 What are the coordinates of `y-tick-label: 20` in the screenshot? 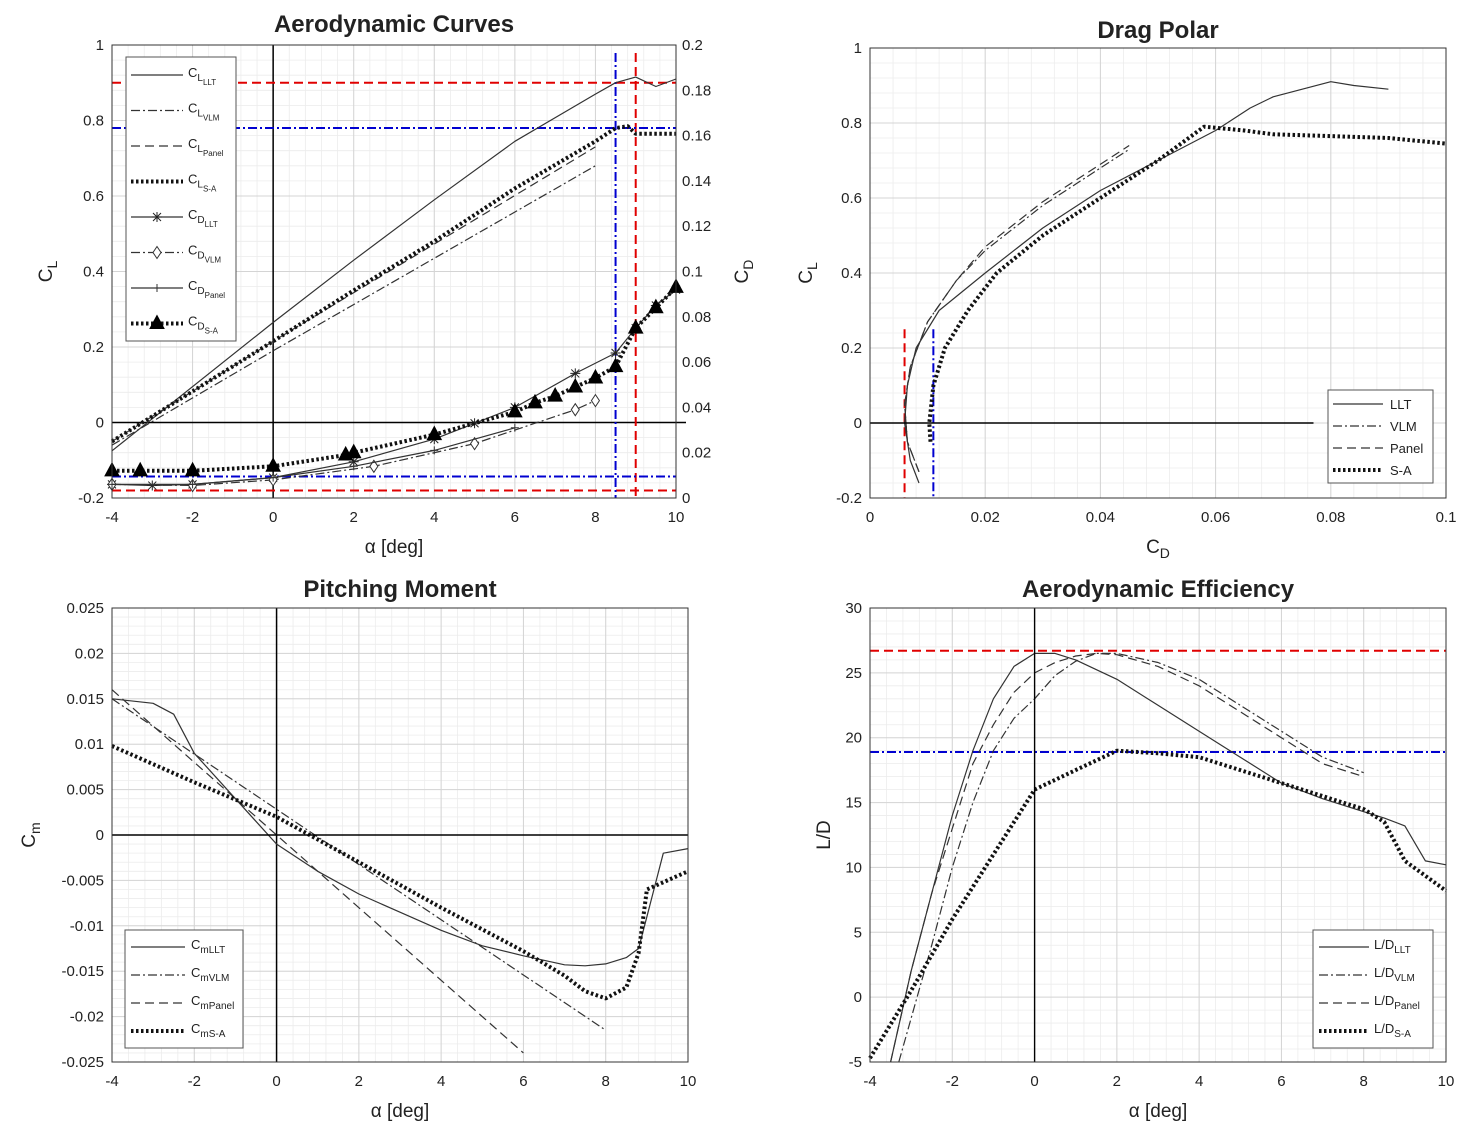 It's located at (853, 738).